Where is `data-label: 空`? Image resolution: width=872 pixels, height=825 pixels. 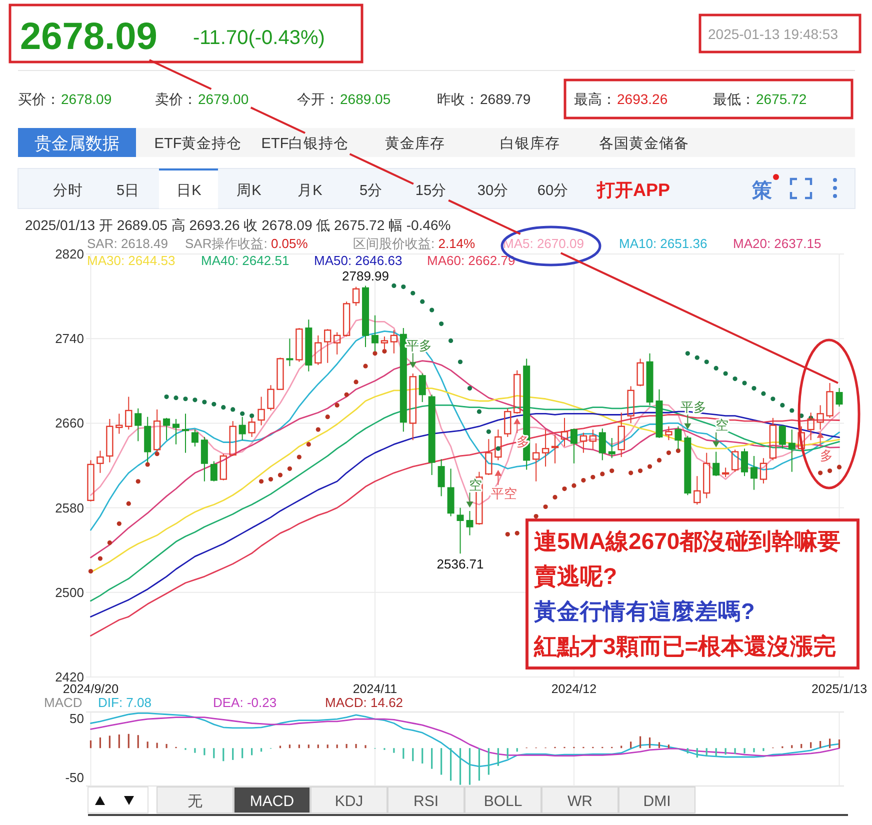
data-label: 空 is located at coordinates (722, 424).